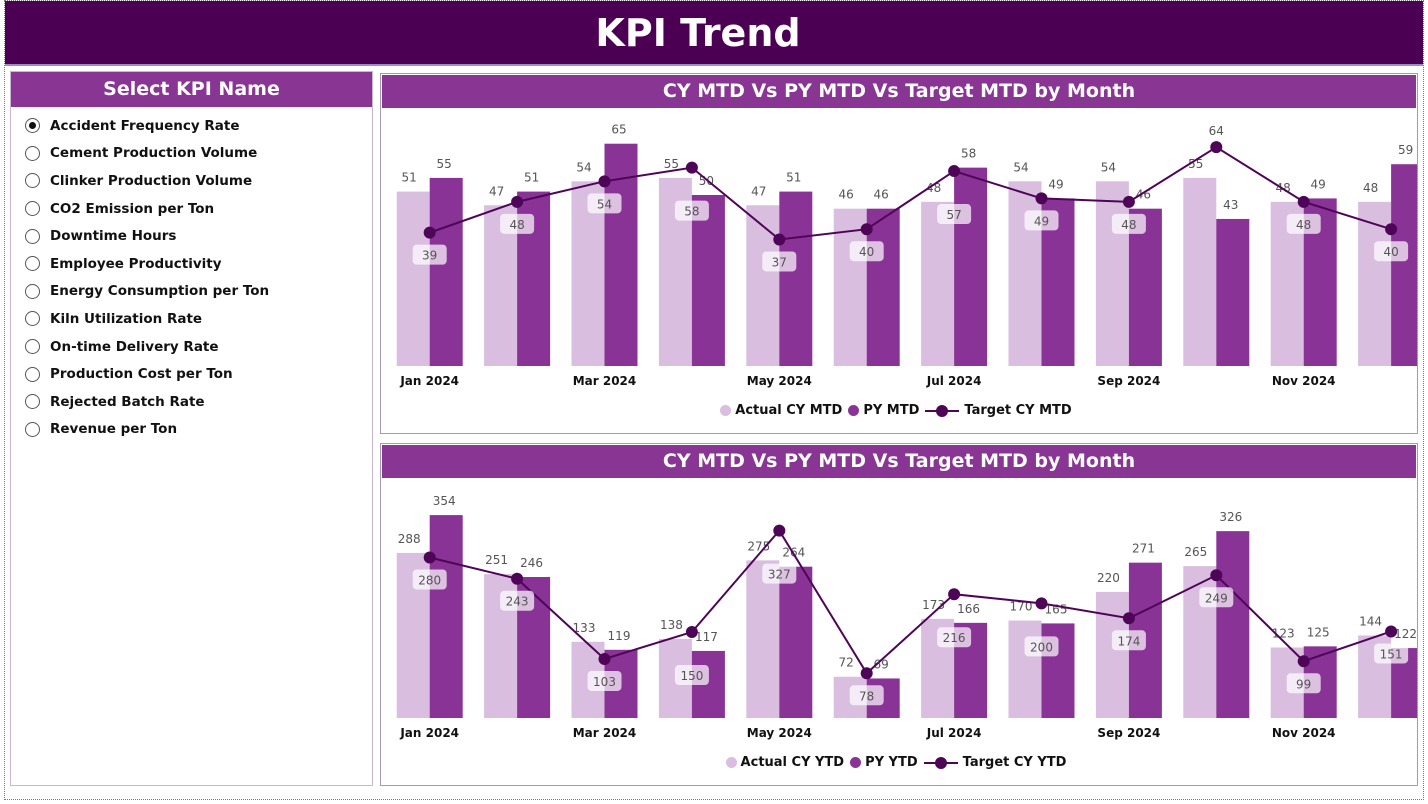  I want to click on data-label-py: 69, so click(881, 664).